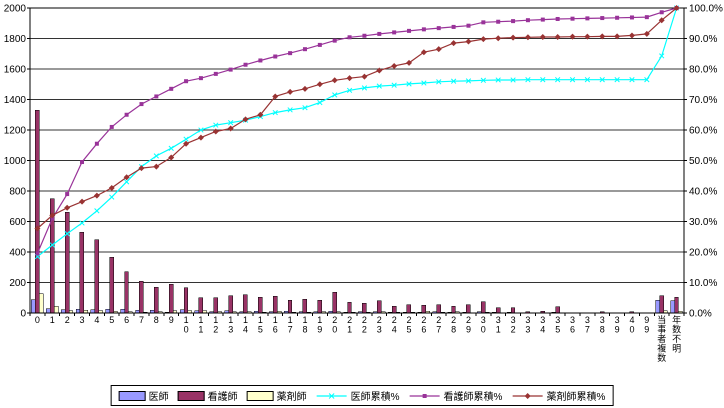 The image size is (724, 408). What do you see at coordinates (15, 100) in the screenshot?
I see `left-axis-tick-label: 1400` at bounding box center [15, 100].